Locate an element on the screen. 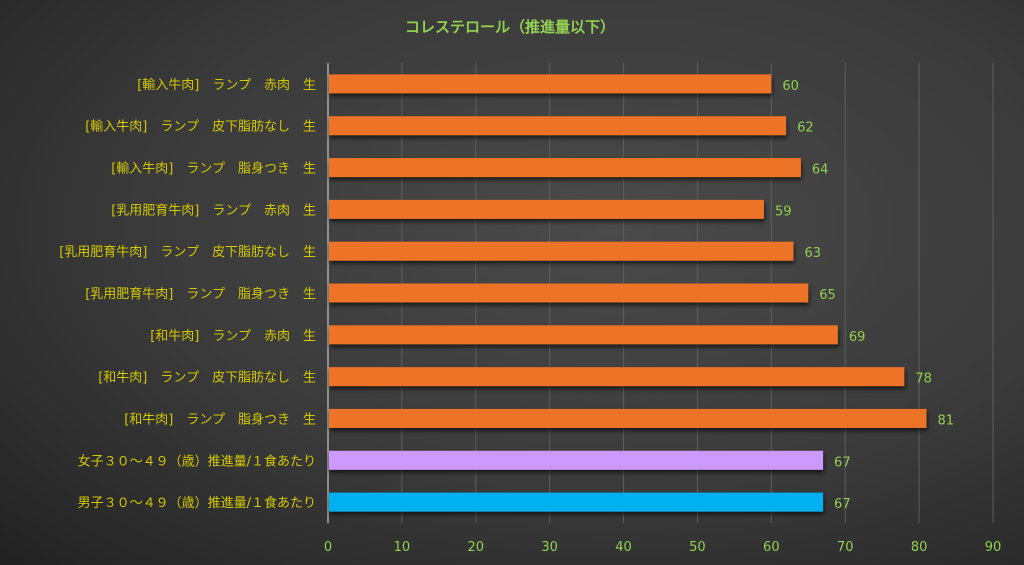 This screenshot has width=1024, height=565. data-label: 81 is located at coordinates (946, 420).